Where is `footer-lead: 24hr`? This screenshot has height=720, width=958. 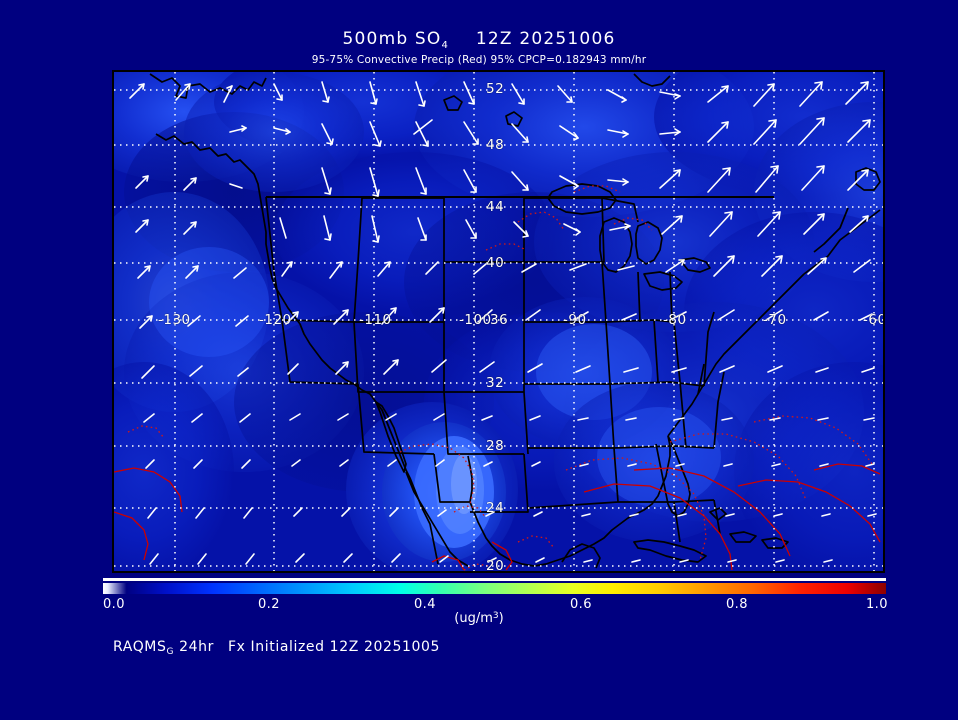
footer-lead: 24hr is located at coordinates (196, 647).